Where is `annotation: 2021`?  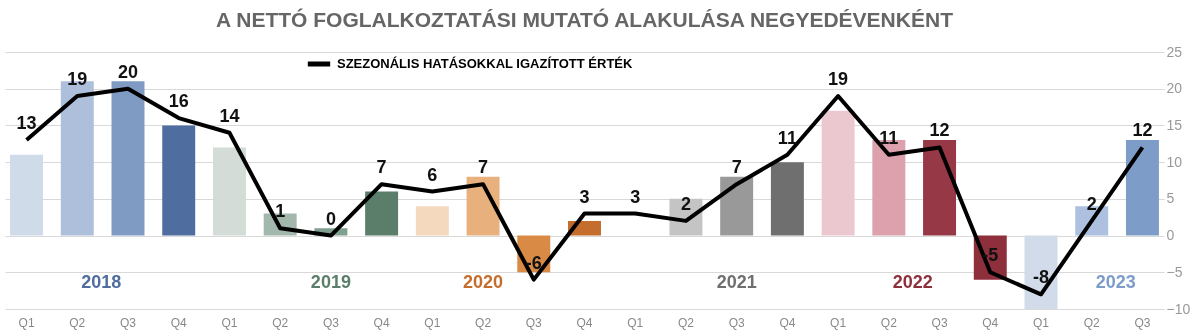
annotation: 2021 is located at coordinates (736, 282).